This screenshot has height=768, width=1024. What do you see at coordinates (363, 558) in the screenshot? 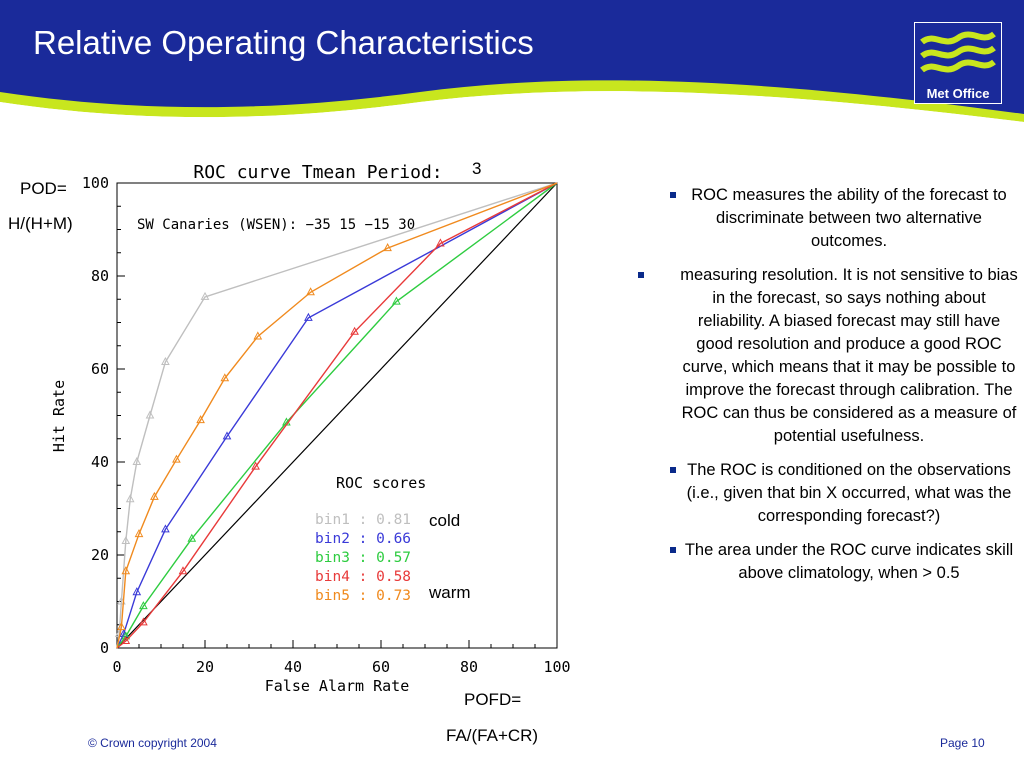
I see `score-label-bin3: bin3 : 0.57` at bounding box center [363, 558].